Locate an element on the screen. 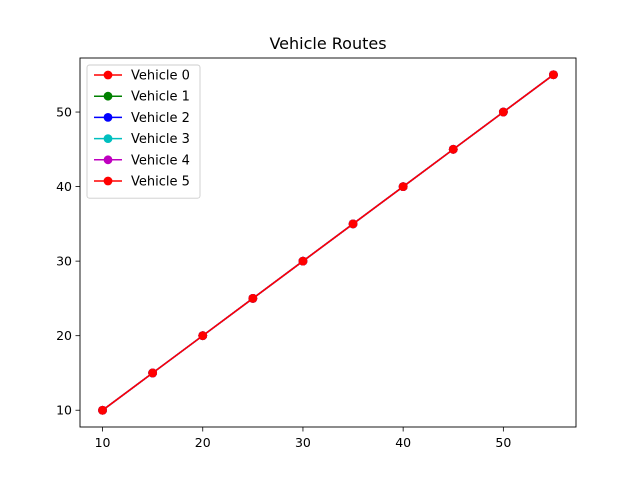  legend-frame is located at coordinates (143, 131).